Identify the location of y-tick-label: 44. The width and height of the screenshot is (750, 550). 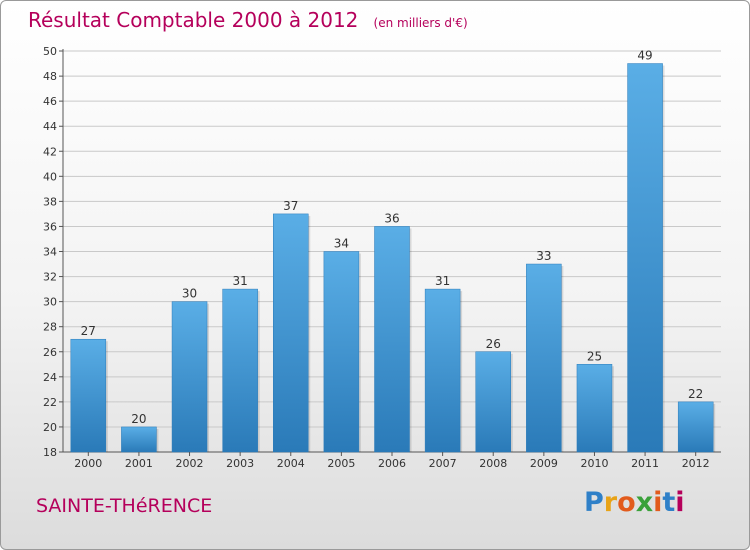
(50, 126).